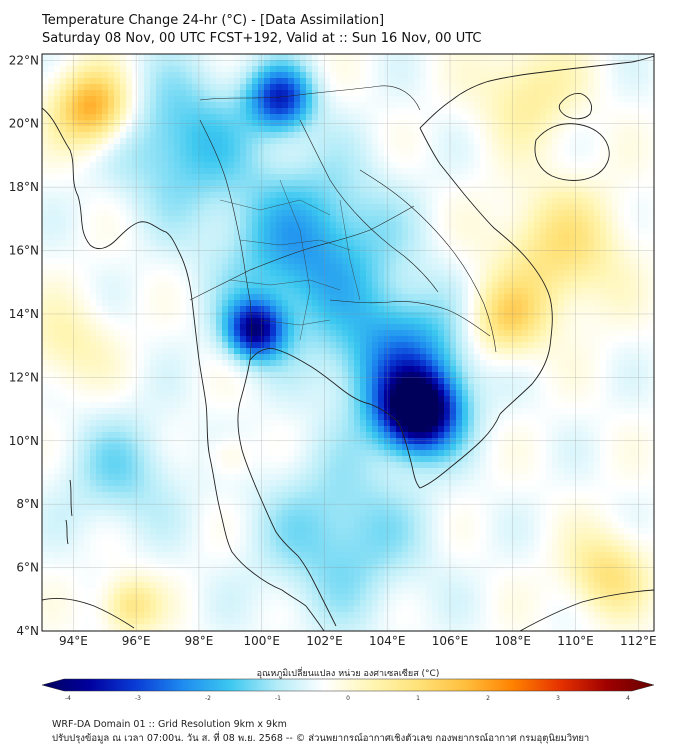 The height and width of the screenshot is (756, 676). What do you see at coordinates (69, 512) in the screenshot?
I see `andaman-islands` at bounding box center [69, 512].